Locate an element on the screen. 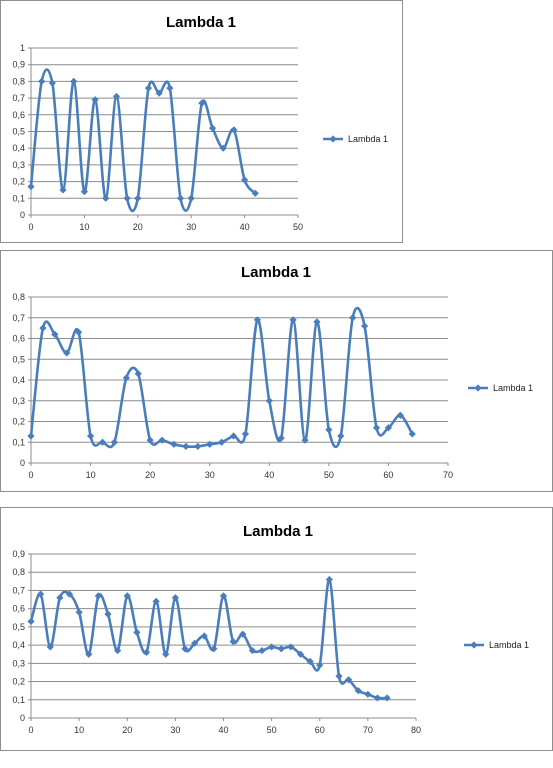 The width and height of the screenshot is (553, 768). y-tick-label: 1 is located at coordinates (22, 48).